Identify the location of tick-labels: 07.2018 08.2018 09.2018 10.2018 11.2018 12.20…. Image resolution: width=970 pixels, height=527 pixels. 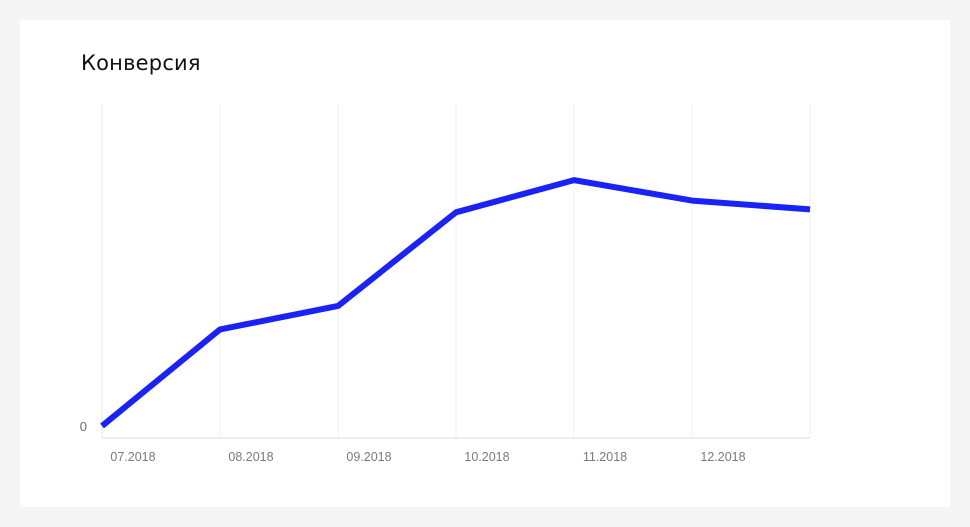
(413, 441).